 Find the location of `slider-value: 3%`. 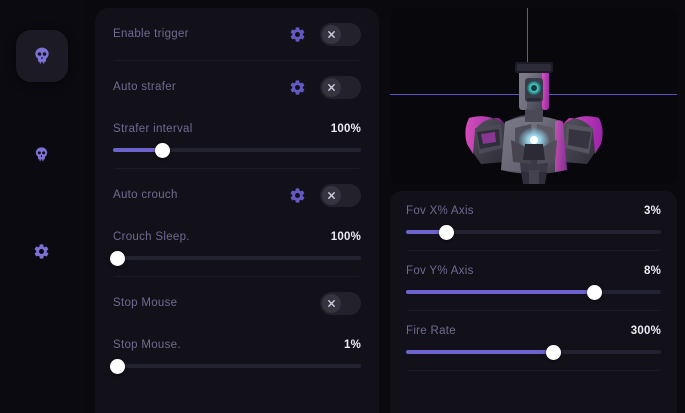

slider-value: 3% is located at coordinates (652, 211).